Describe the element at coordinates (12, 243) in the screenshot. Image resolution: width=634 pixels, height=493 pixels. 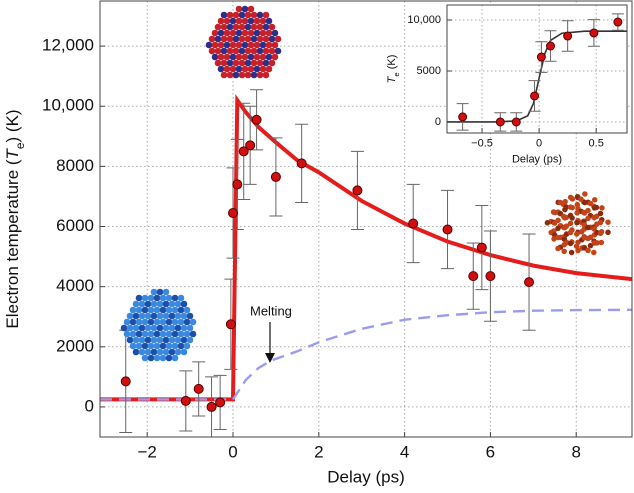
I see `y-axis-label-part: Electron temperature (` at that location.